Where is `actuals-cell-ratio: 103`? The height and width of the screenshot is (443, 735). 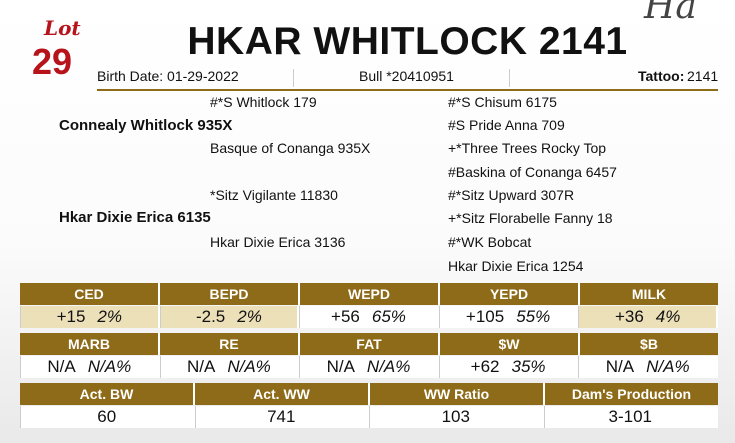 actuals-cell-ratio: 103 is located at coordinates (456, 417).